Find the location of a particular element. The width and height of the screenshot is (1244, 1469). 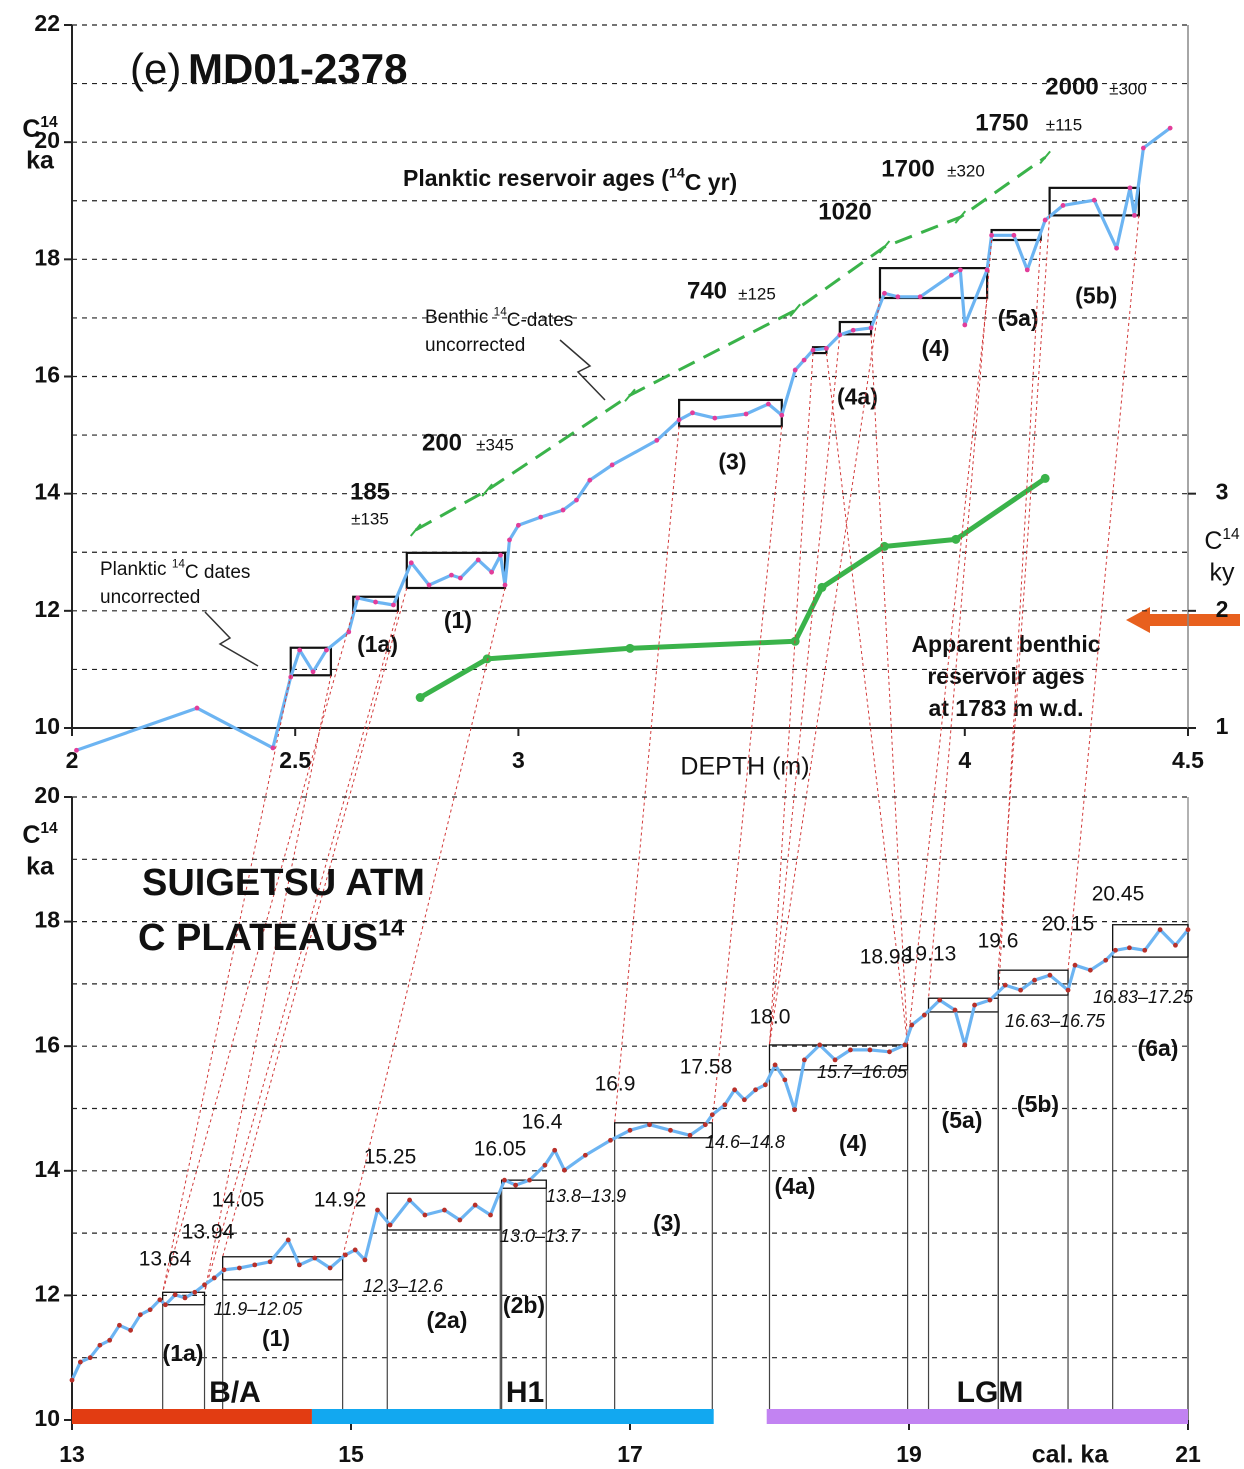

reservoir-uncertainty: ±115 is located at coordinates (1064, 124).